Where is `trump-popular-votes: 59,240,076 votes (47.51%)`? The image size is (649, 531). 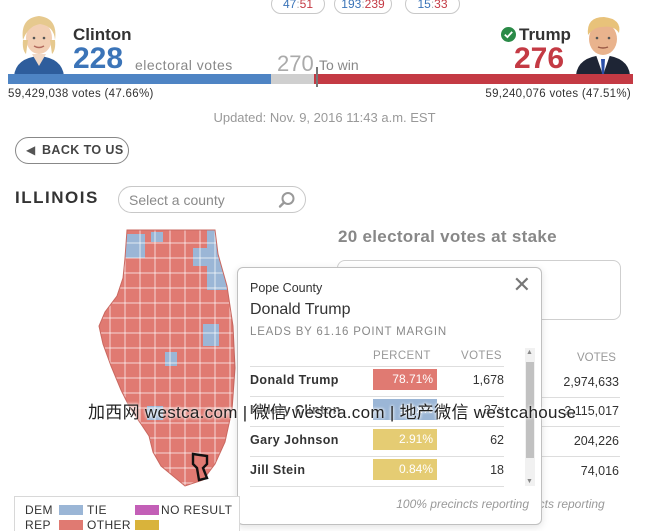
trump-popular-votes: 59,240,076 votes (47.51%) is located at coordinates (558, 94).